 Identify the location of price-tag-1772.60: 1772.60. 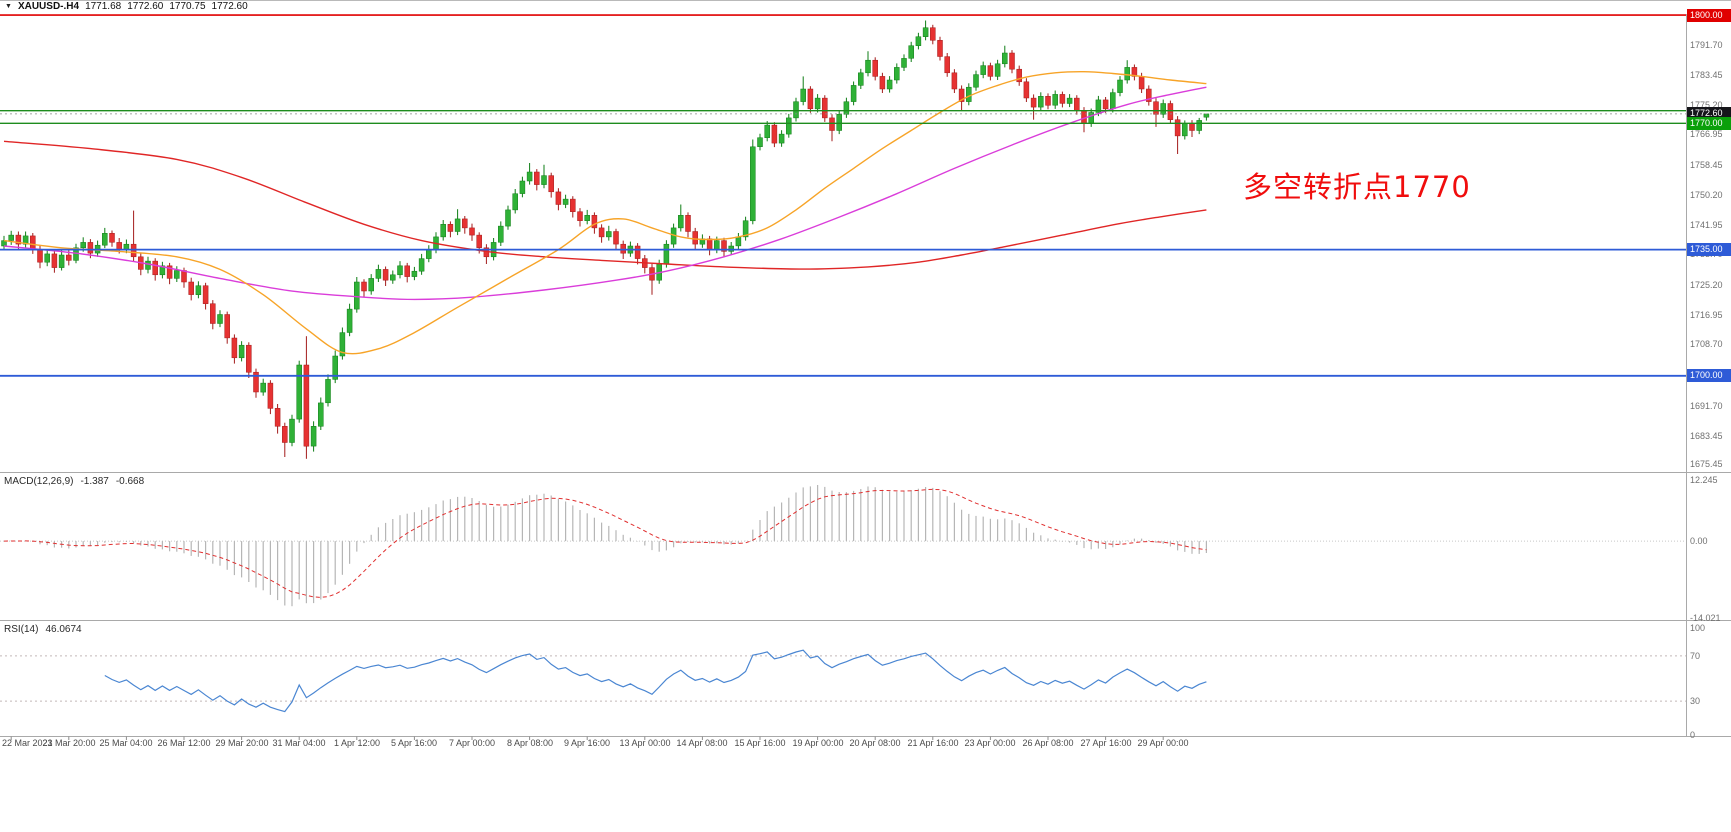
(1709, 113).